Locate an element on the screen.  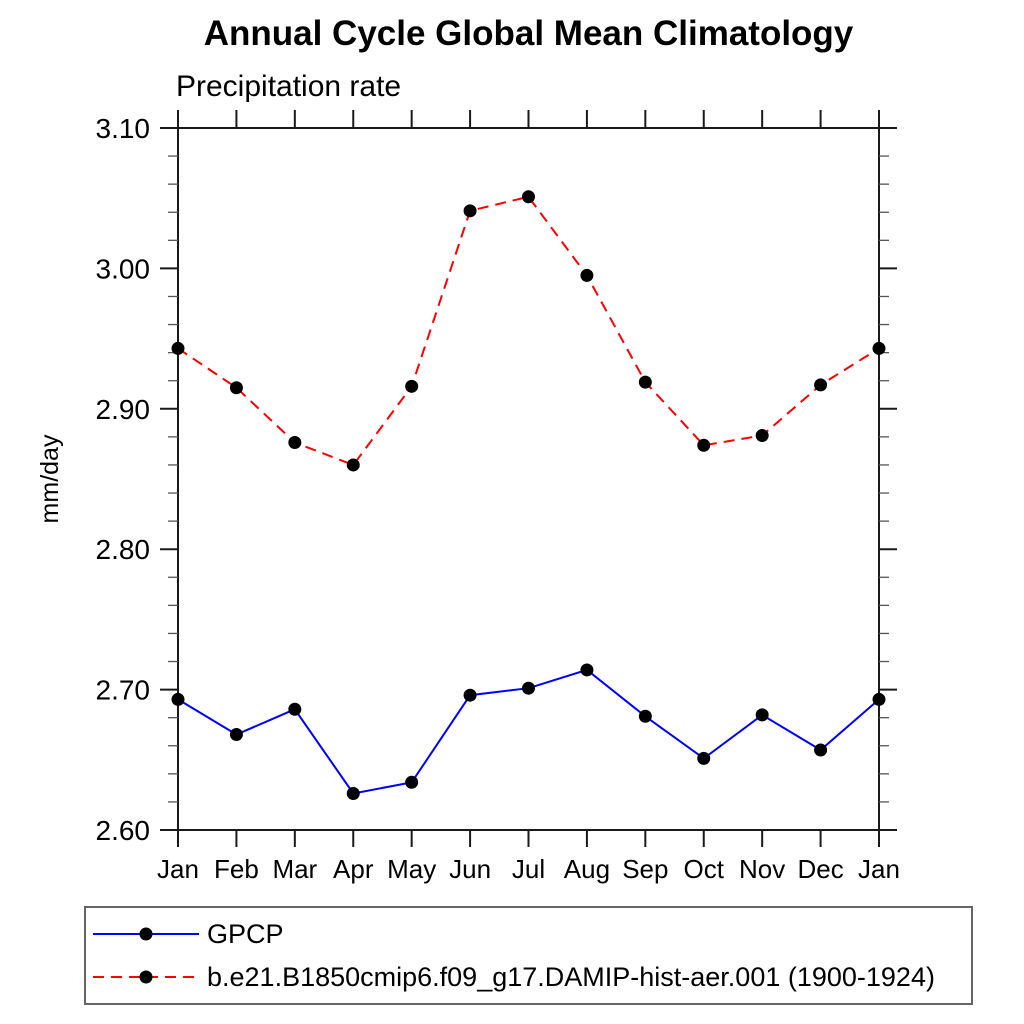
x-tick-label: Nov is located at coordinates (762, 869).